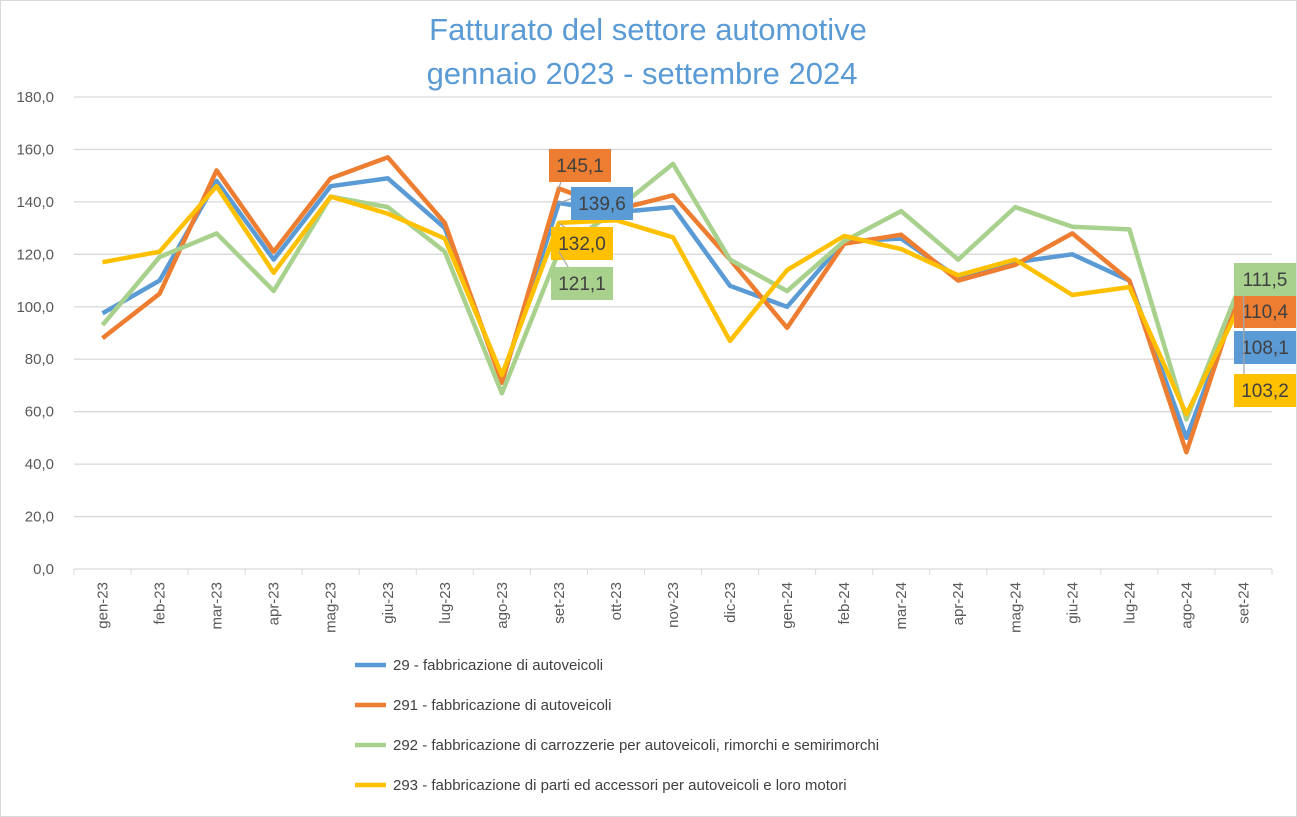  What do you see at coordinates (844, 603) in the screenshot?
I see `x-tick-label: feb-24` at bounding box center [844, 603].